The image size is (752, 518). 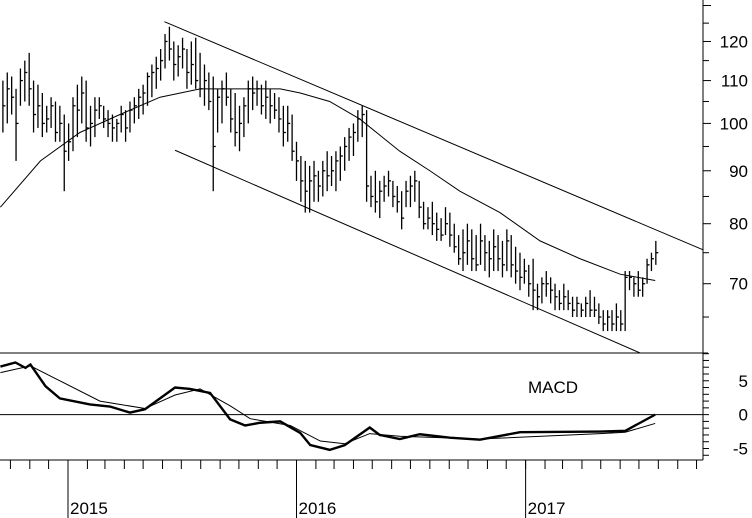 What do you see at coordinates (738, 224) in the screenshot?
I see `price-tick-label: 80` at bounding box center [738, 224].